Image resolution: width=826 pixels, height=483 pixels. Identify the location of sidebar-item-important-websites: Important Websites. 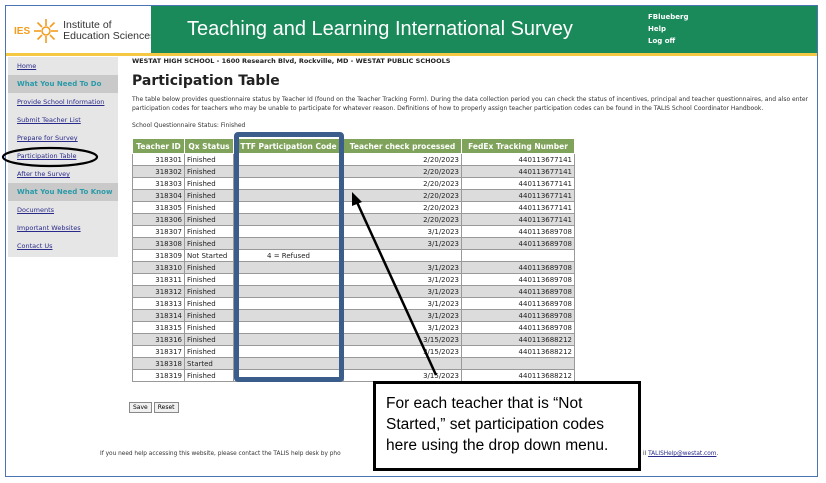
(49, 228).